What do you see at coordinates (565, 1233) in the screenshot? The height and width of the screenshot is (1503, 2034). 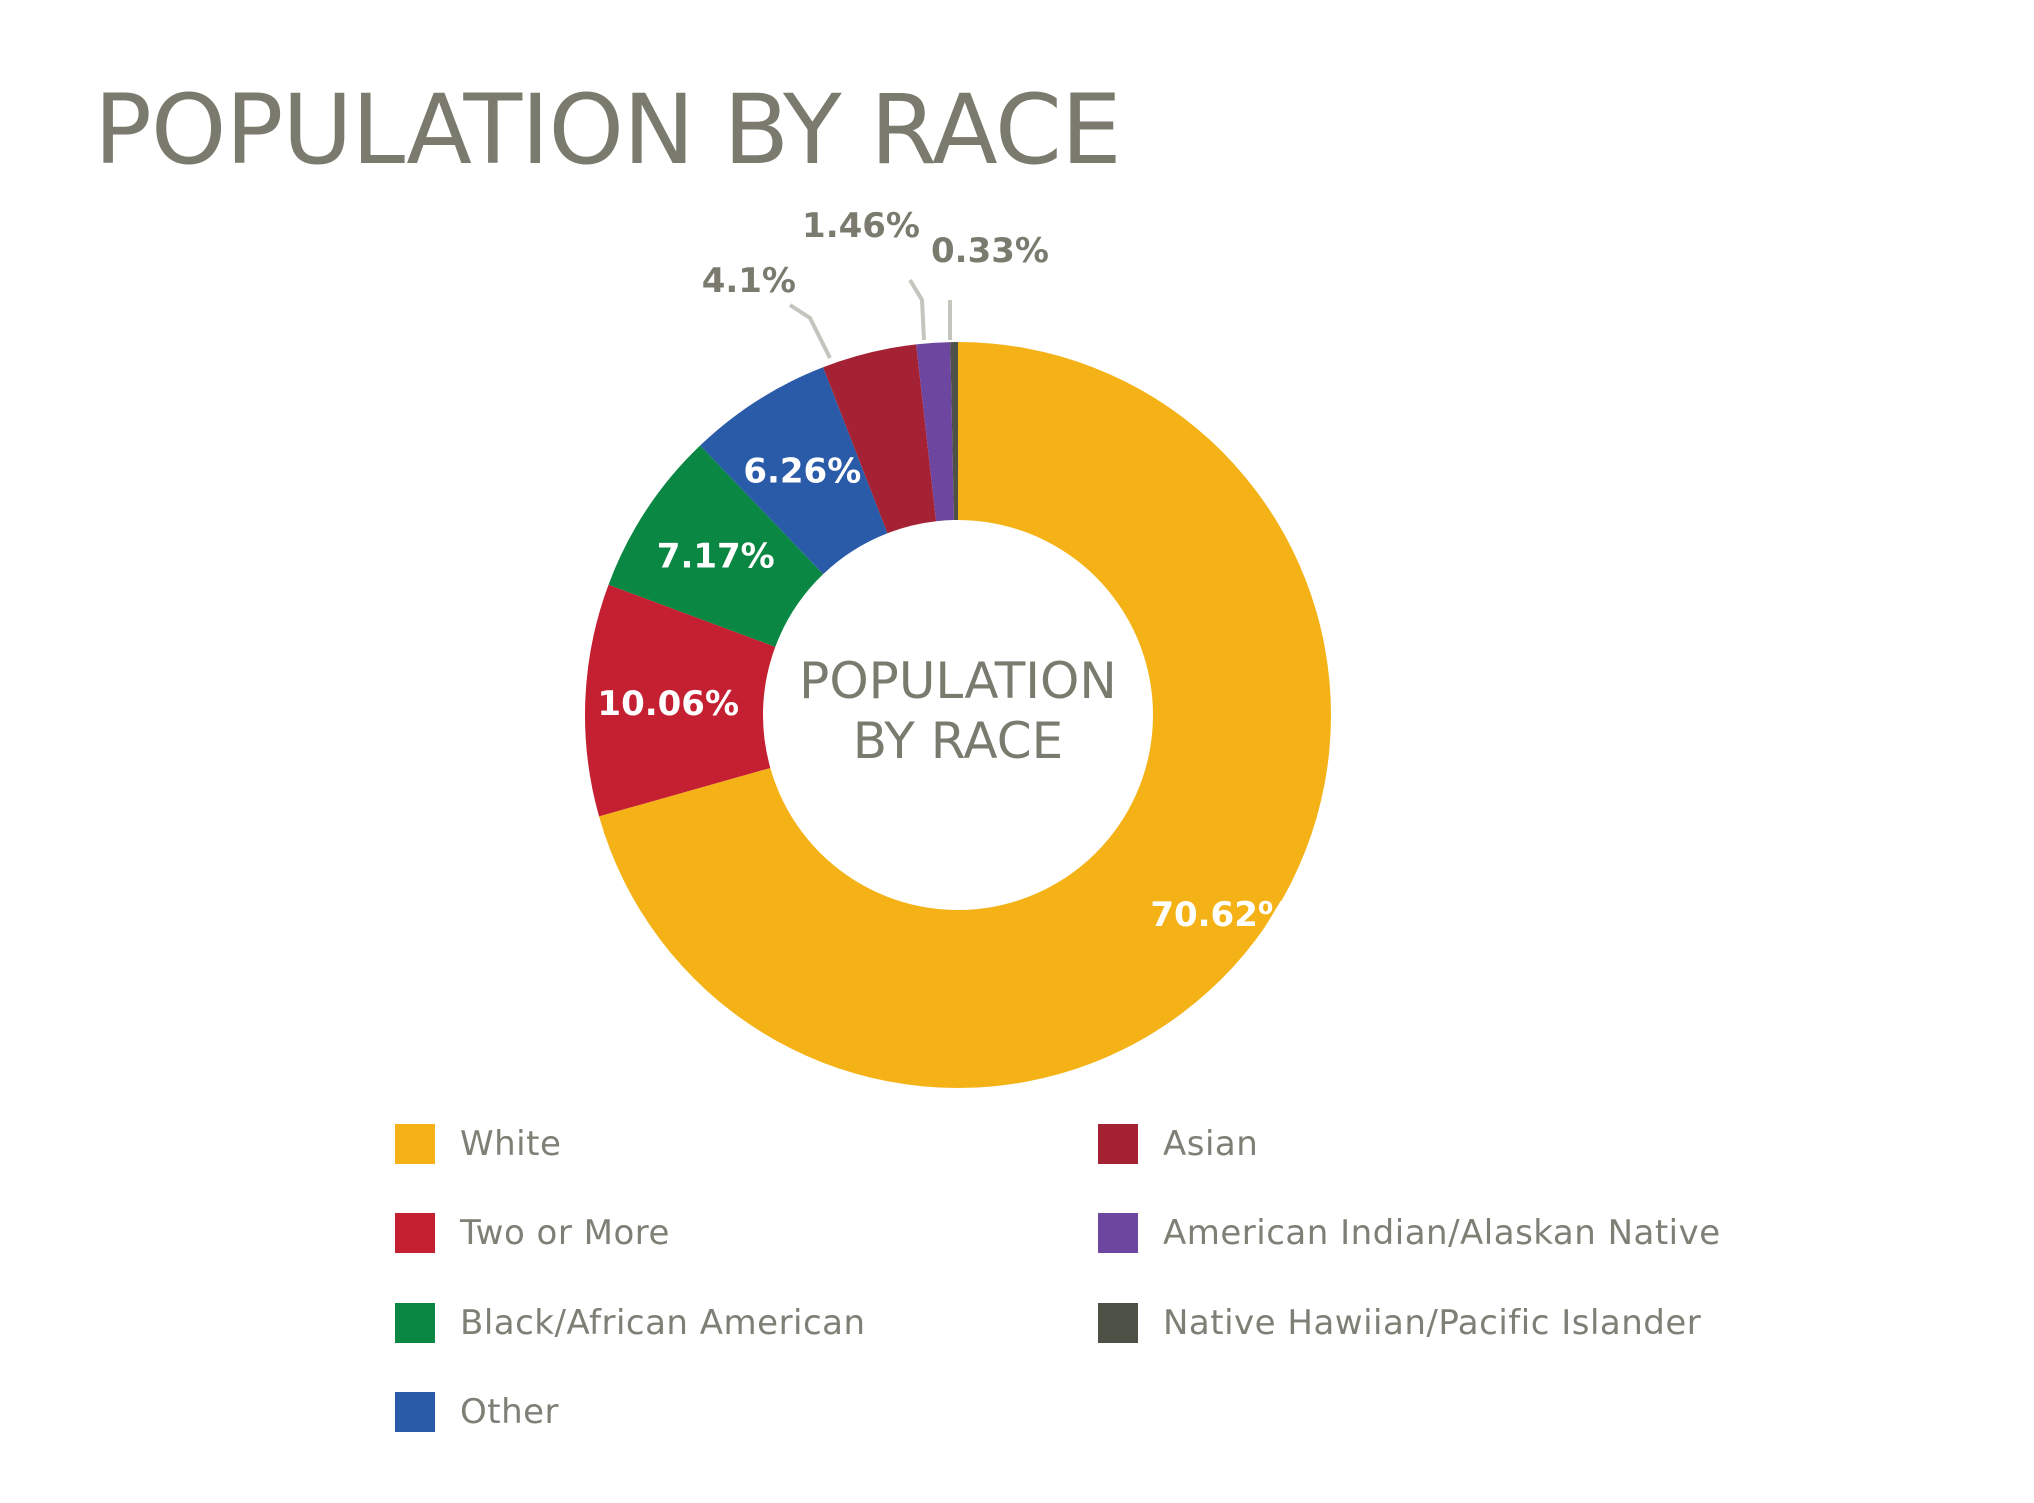 I see `legend-label: Two or More` at bounding box center [565, 1233].